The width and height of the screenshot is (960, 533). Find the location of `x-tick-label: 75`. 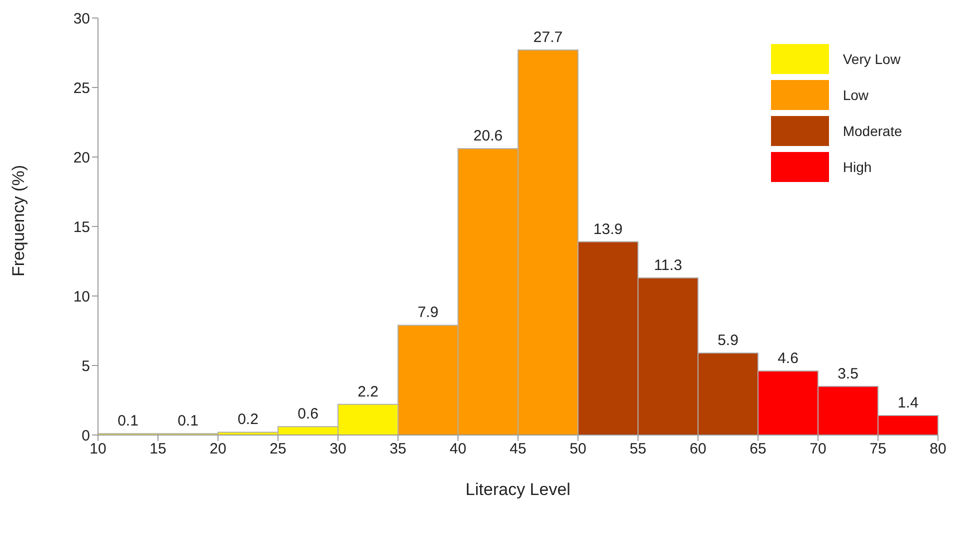

x-tick-label: 75 is located at coordinates (878, 449).